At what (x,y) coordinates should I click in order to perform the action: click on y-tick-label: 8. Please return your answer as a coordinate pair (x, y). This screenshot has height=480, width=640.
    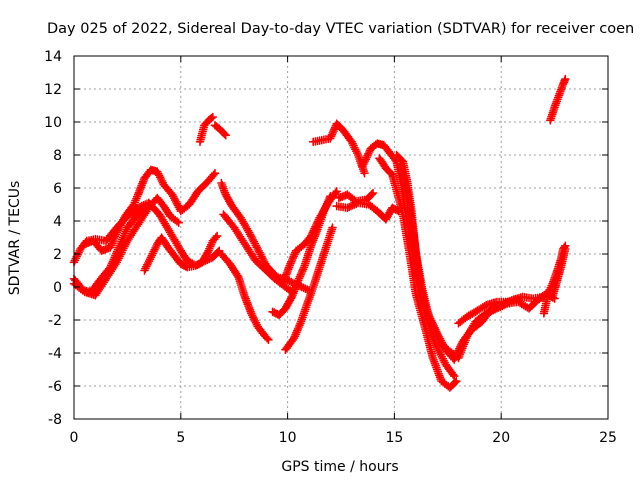
    Looking at the image, I should click on (57, 156).